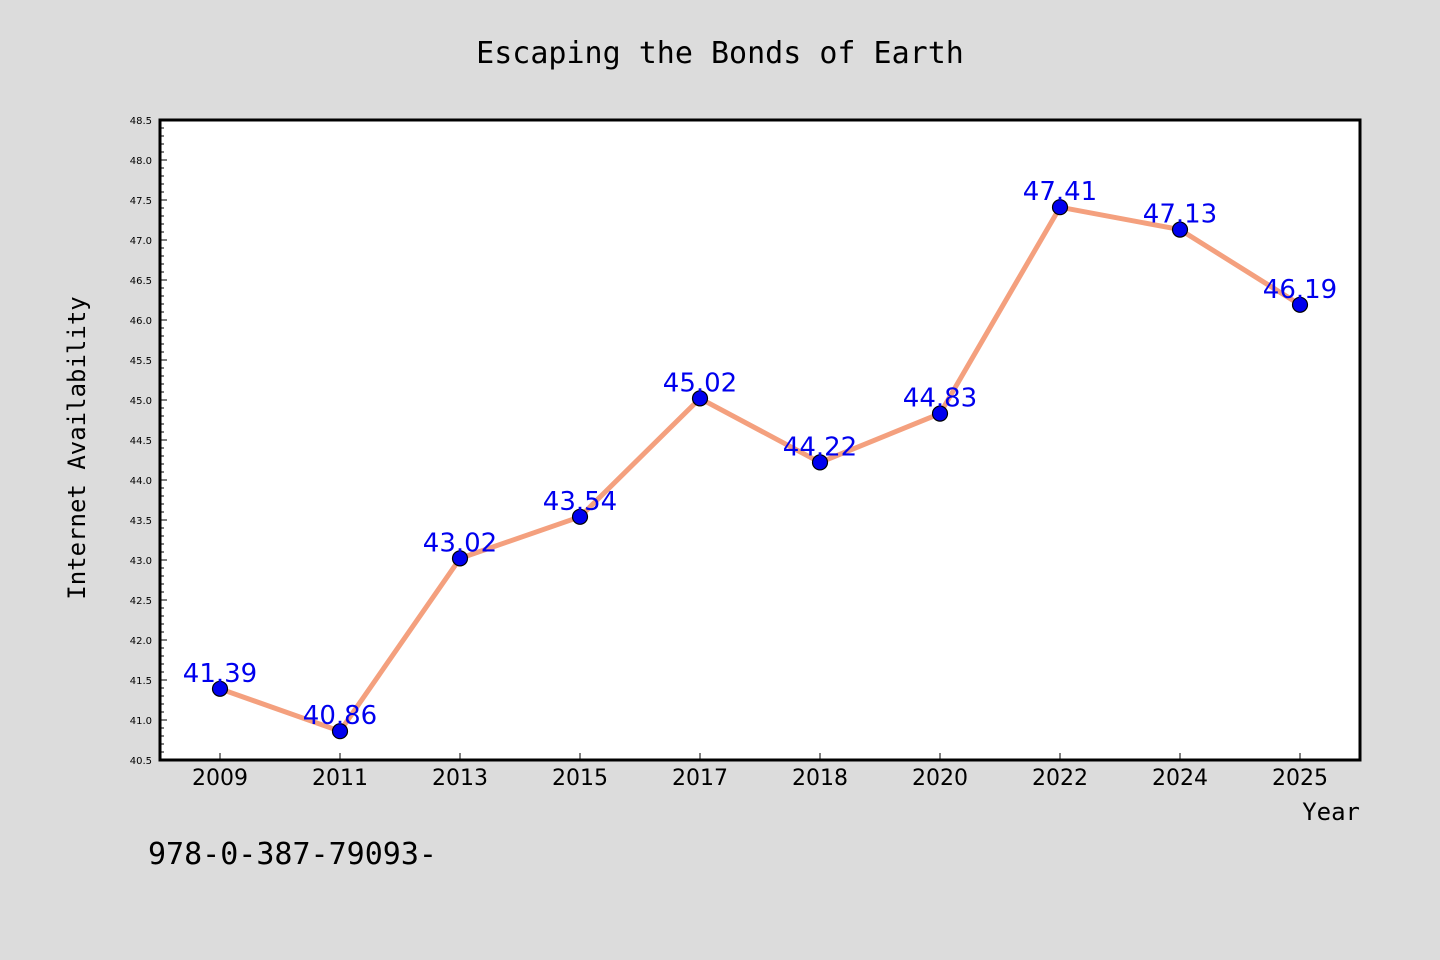  What do you see at coordinates (1331, 812) in the screenshot?
I see `x-axis-label: Year` at bounding box center [1331, 812].